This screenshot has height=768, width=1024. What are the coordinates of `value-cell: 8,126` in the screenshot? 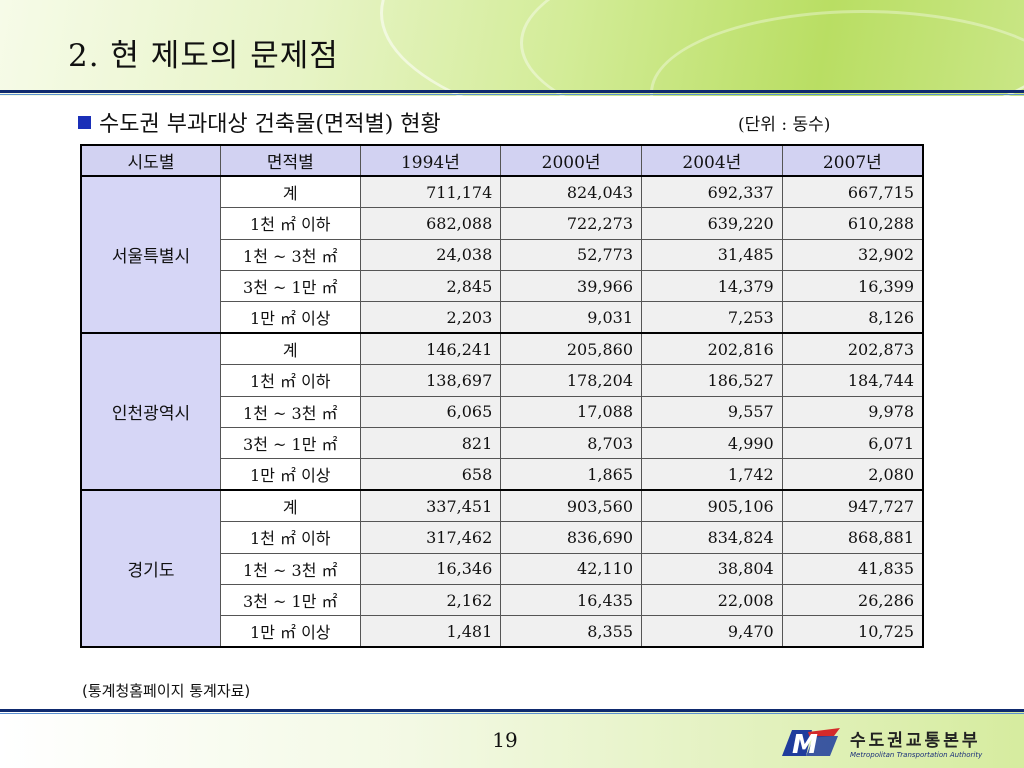 It's located at (852, 317).